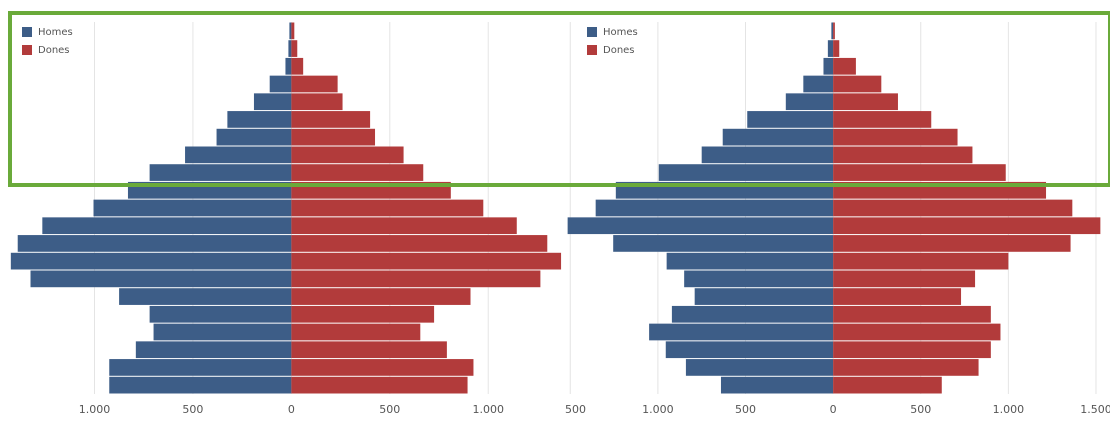 Image resolution: width=1110 pixels, height=423 pixels. Describe the element at coordinates (55, 32) in the screenshot. I see `legend-label: Homes` at that location.